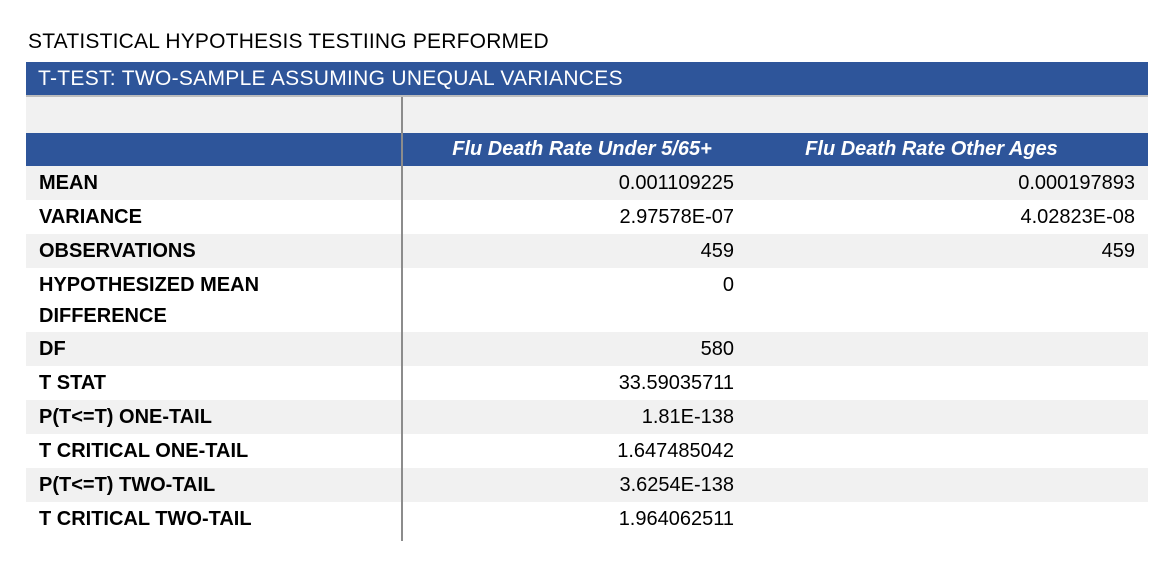 The width and height of the screenshot is (1176, 562). I want to click on row-label: T CRITICAL ONE-TAIL, so click(144, 451).